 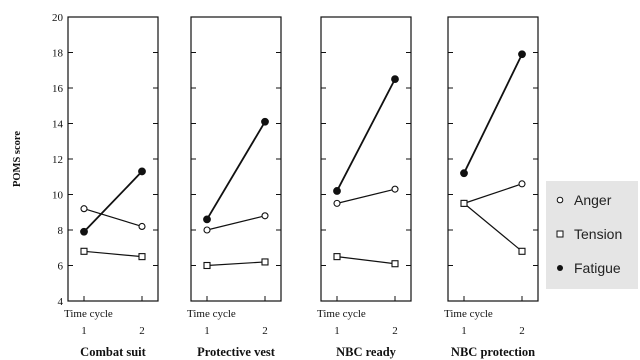 What do you see at coordinates (58, 196) in the screenshot?
I see `y-tick-label: 10` at bounding box center [58, 196].